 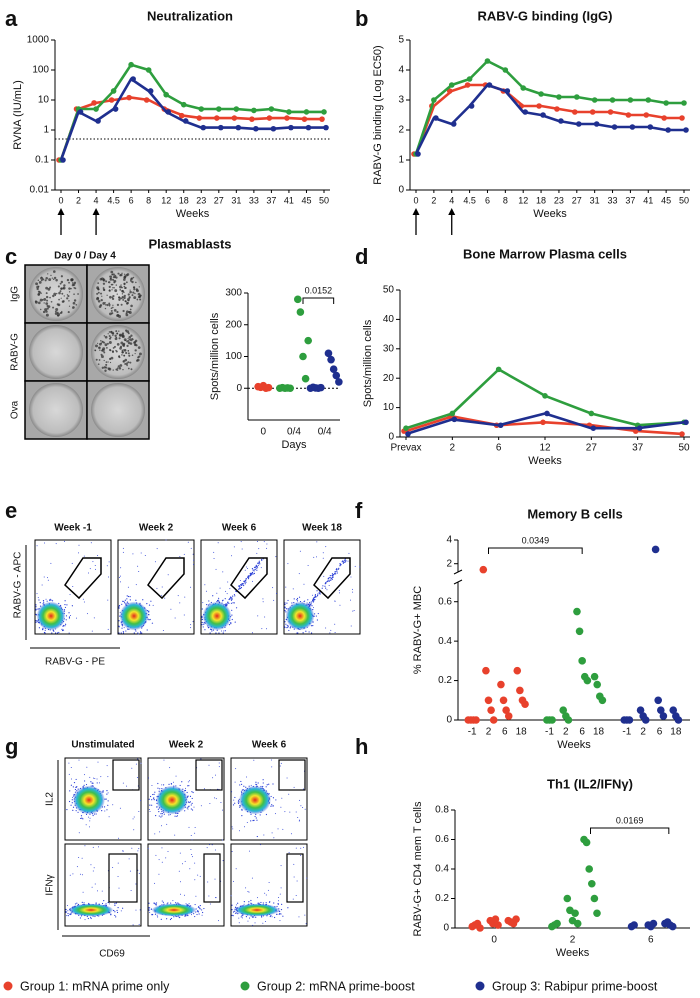 I want to click on x-tick-label: 2, so click(x=433, y=200).